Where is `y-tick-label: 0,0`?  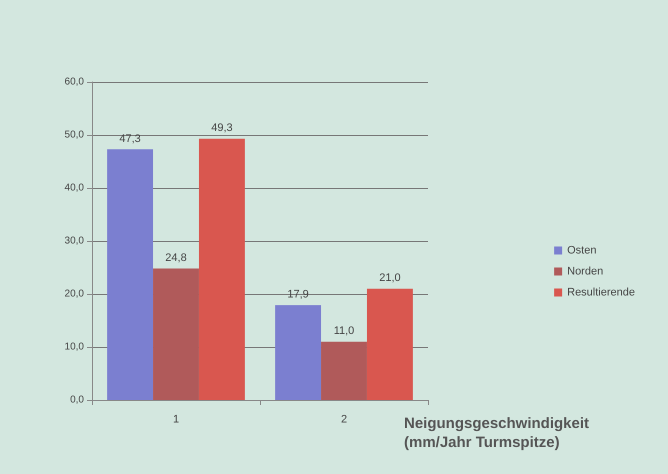 y-tick-label: 0,0 is located at coordinates (77, 400).